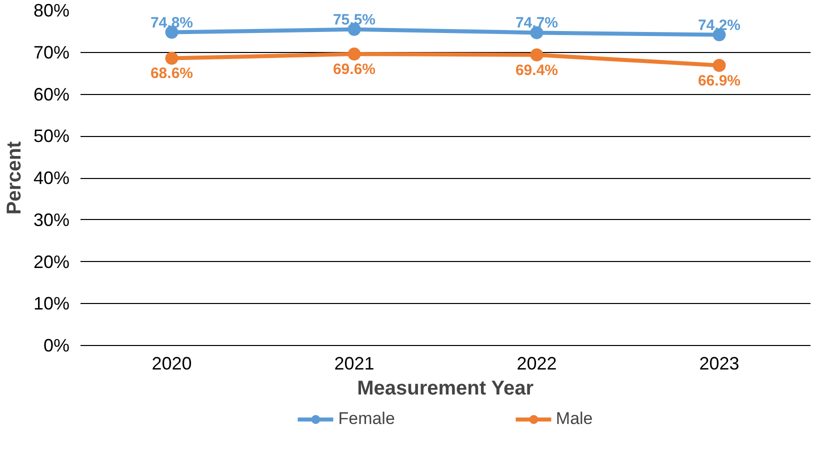  Describe the element at coordinates (56, 346) in the screenshot. I see `y-tick-label: 0%` at that location.